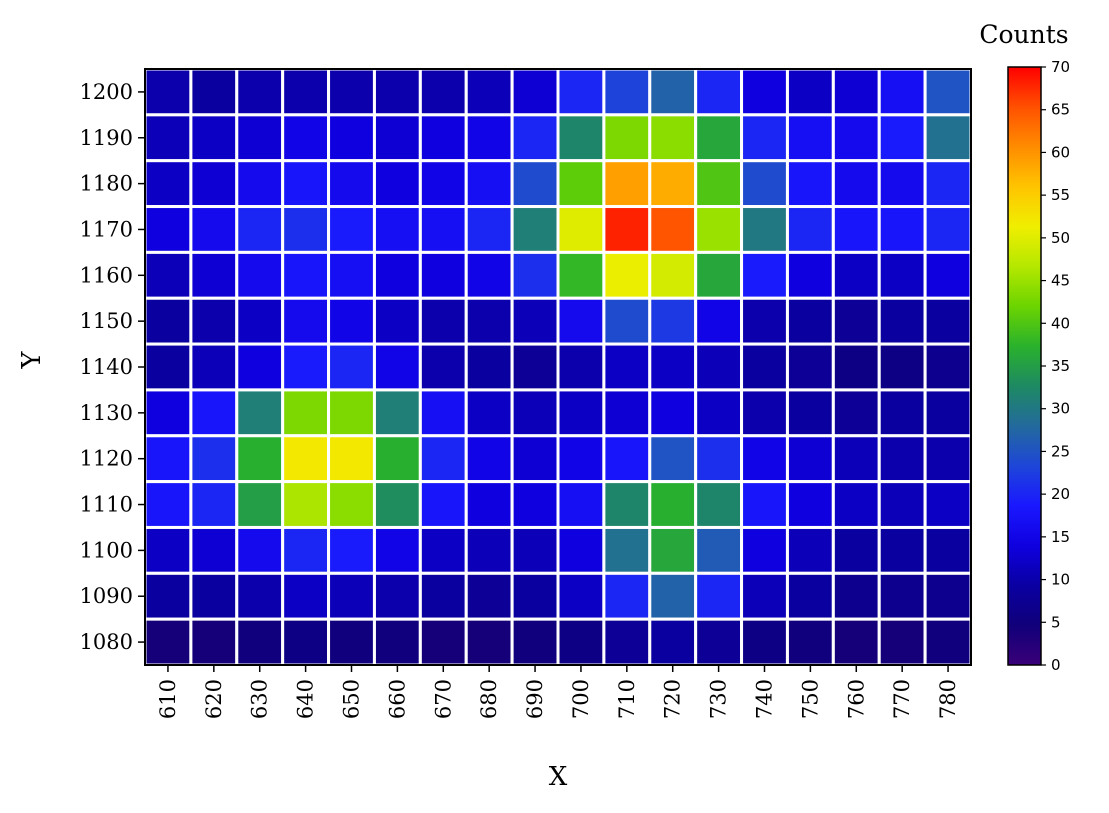 The width and height of the screenshot is (1109, 813). Describe the element at coordinates (1060, 110) in the screenshot. I see `colorbar-tick-label: 65` at that location.